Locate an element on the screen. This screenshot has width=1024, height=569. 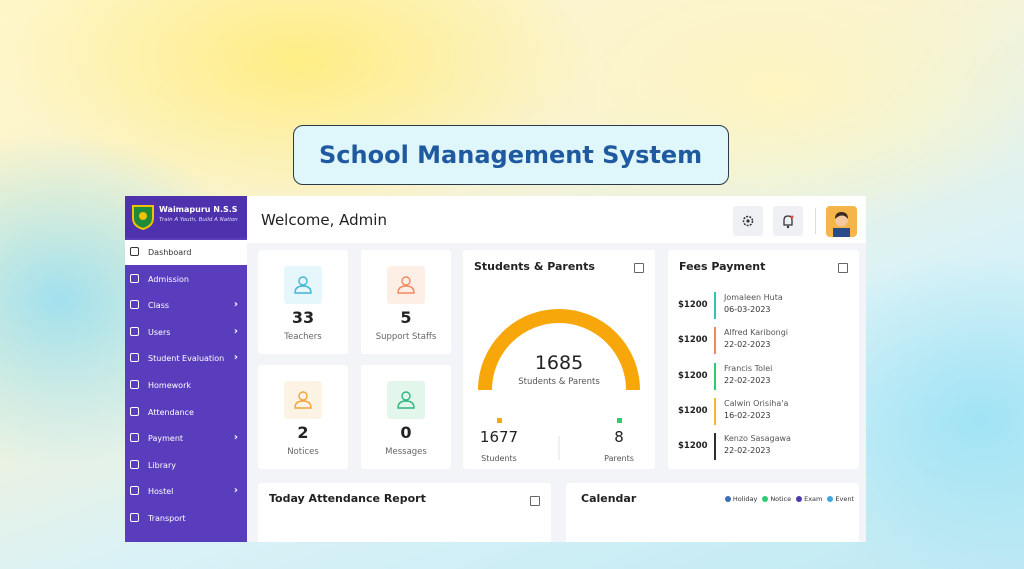
item-value: 1677 is located at coordinates (499, 437).